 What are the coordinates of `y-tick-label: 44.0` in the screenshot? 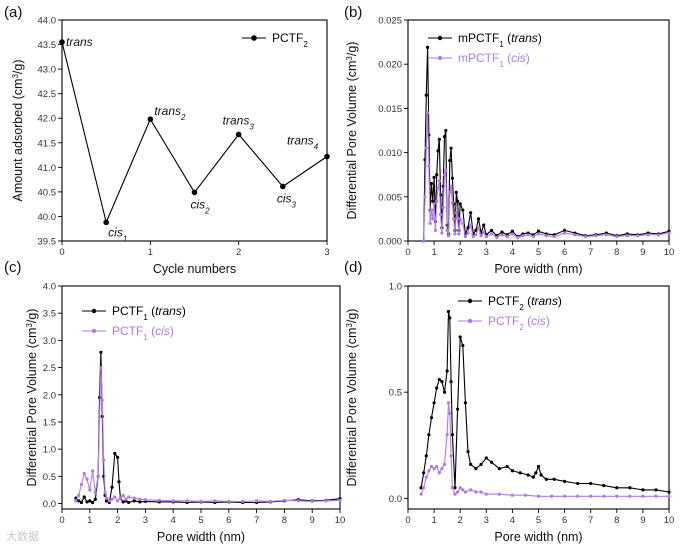 It's located at (47, 21).